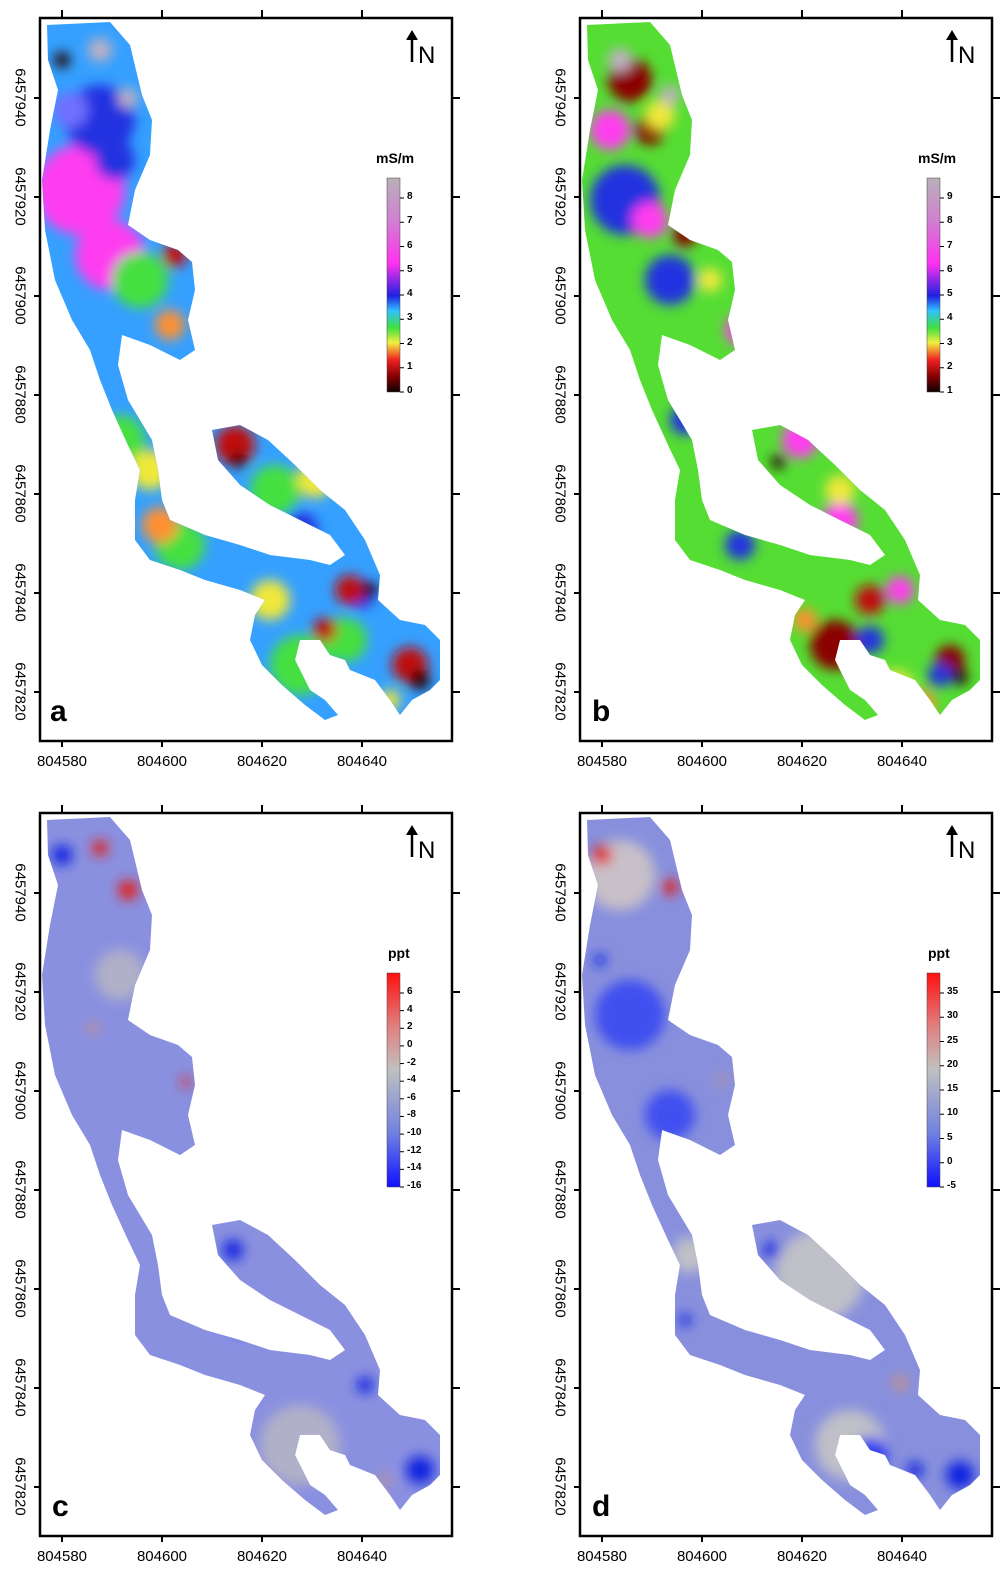 The width and height of the screenshot is (1007, 1595). I want to click on panel-letter: c, so click(60, 1506).